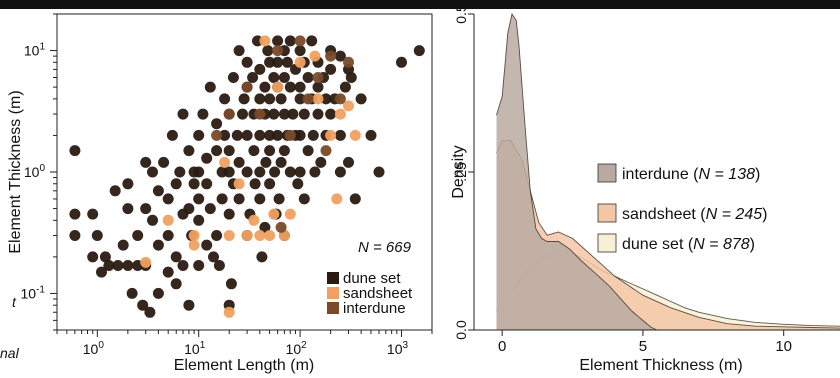 The height and width of the screenshot is (378, 840). Describe the element at coordinates (607, 173) in the screenshot. I see `density-legend-swatch-interdune` at that location.